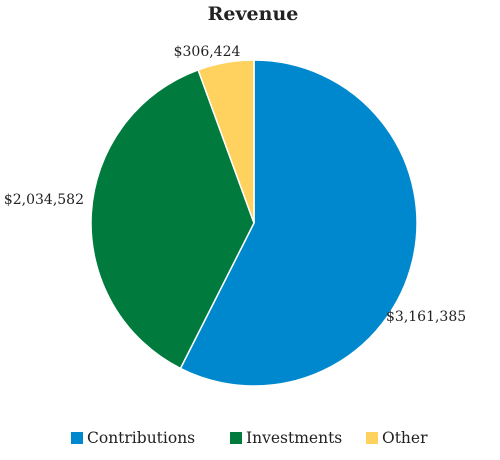 This screenshot has width=500, height=460. What do you see at coordinates (44, 200) in the screenshot?
I see `data-label-investments: $2,034,582` at bounding box center [44, 200].